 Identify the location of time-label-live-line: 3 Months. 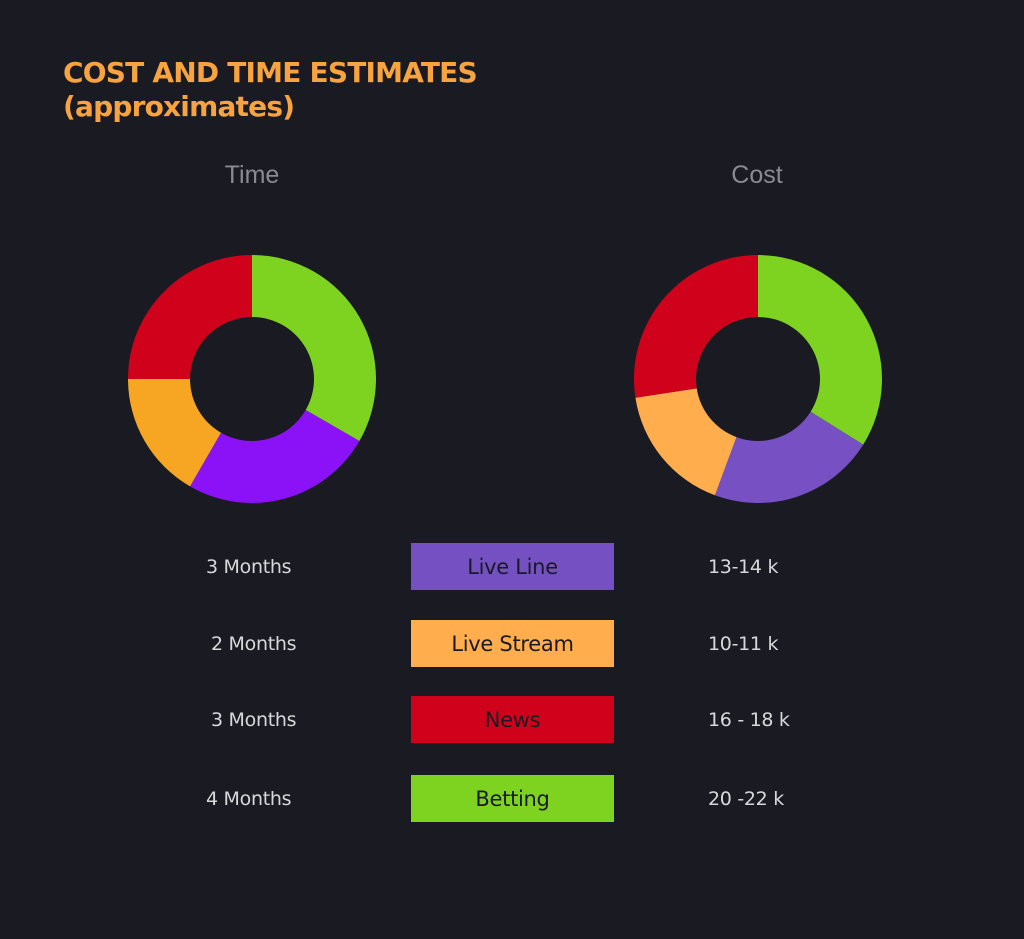
(249, 567).